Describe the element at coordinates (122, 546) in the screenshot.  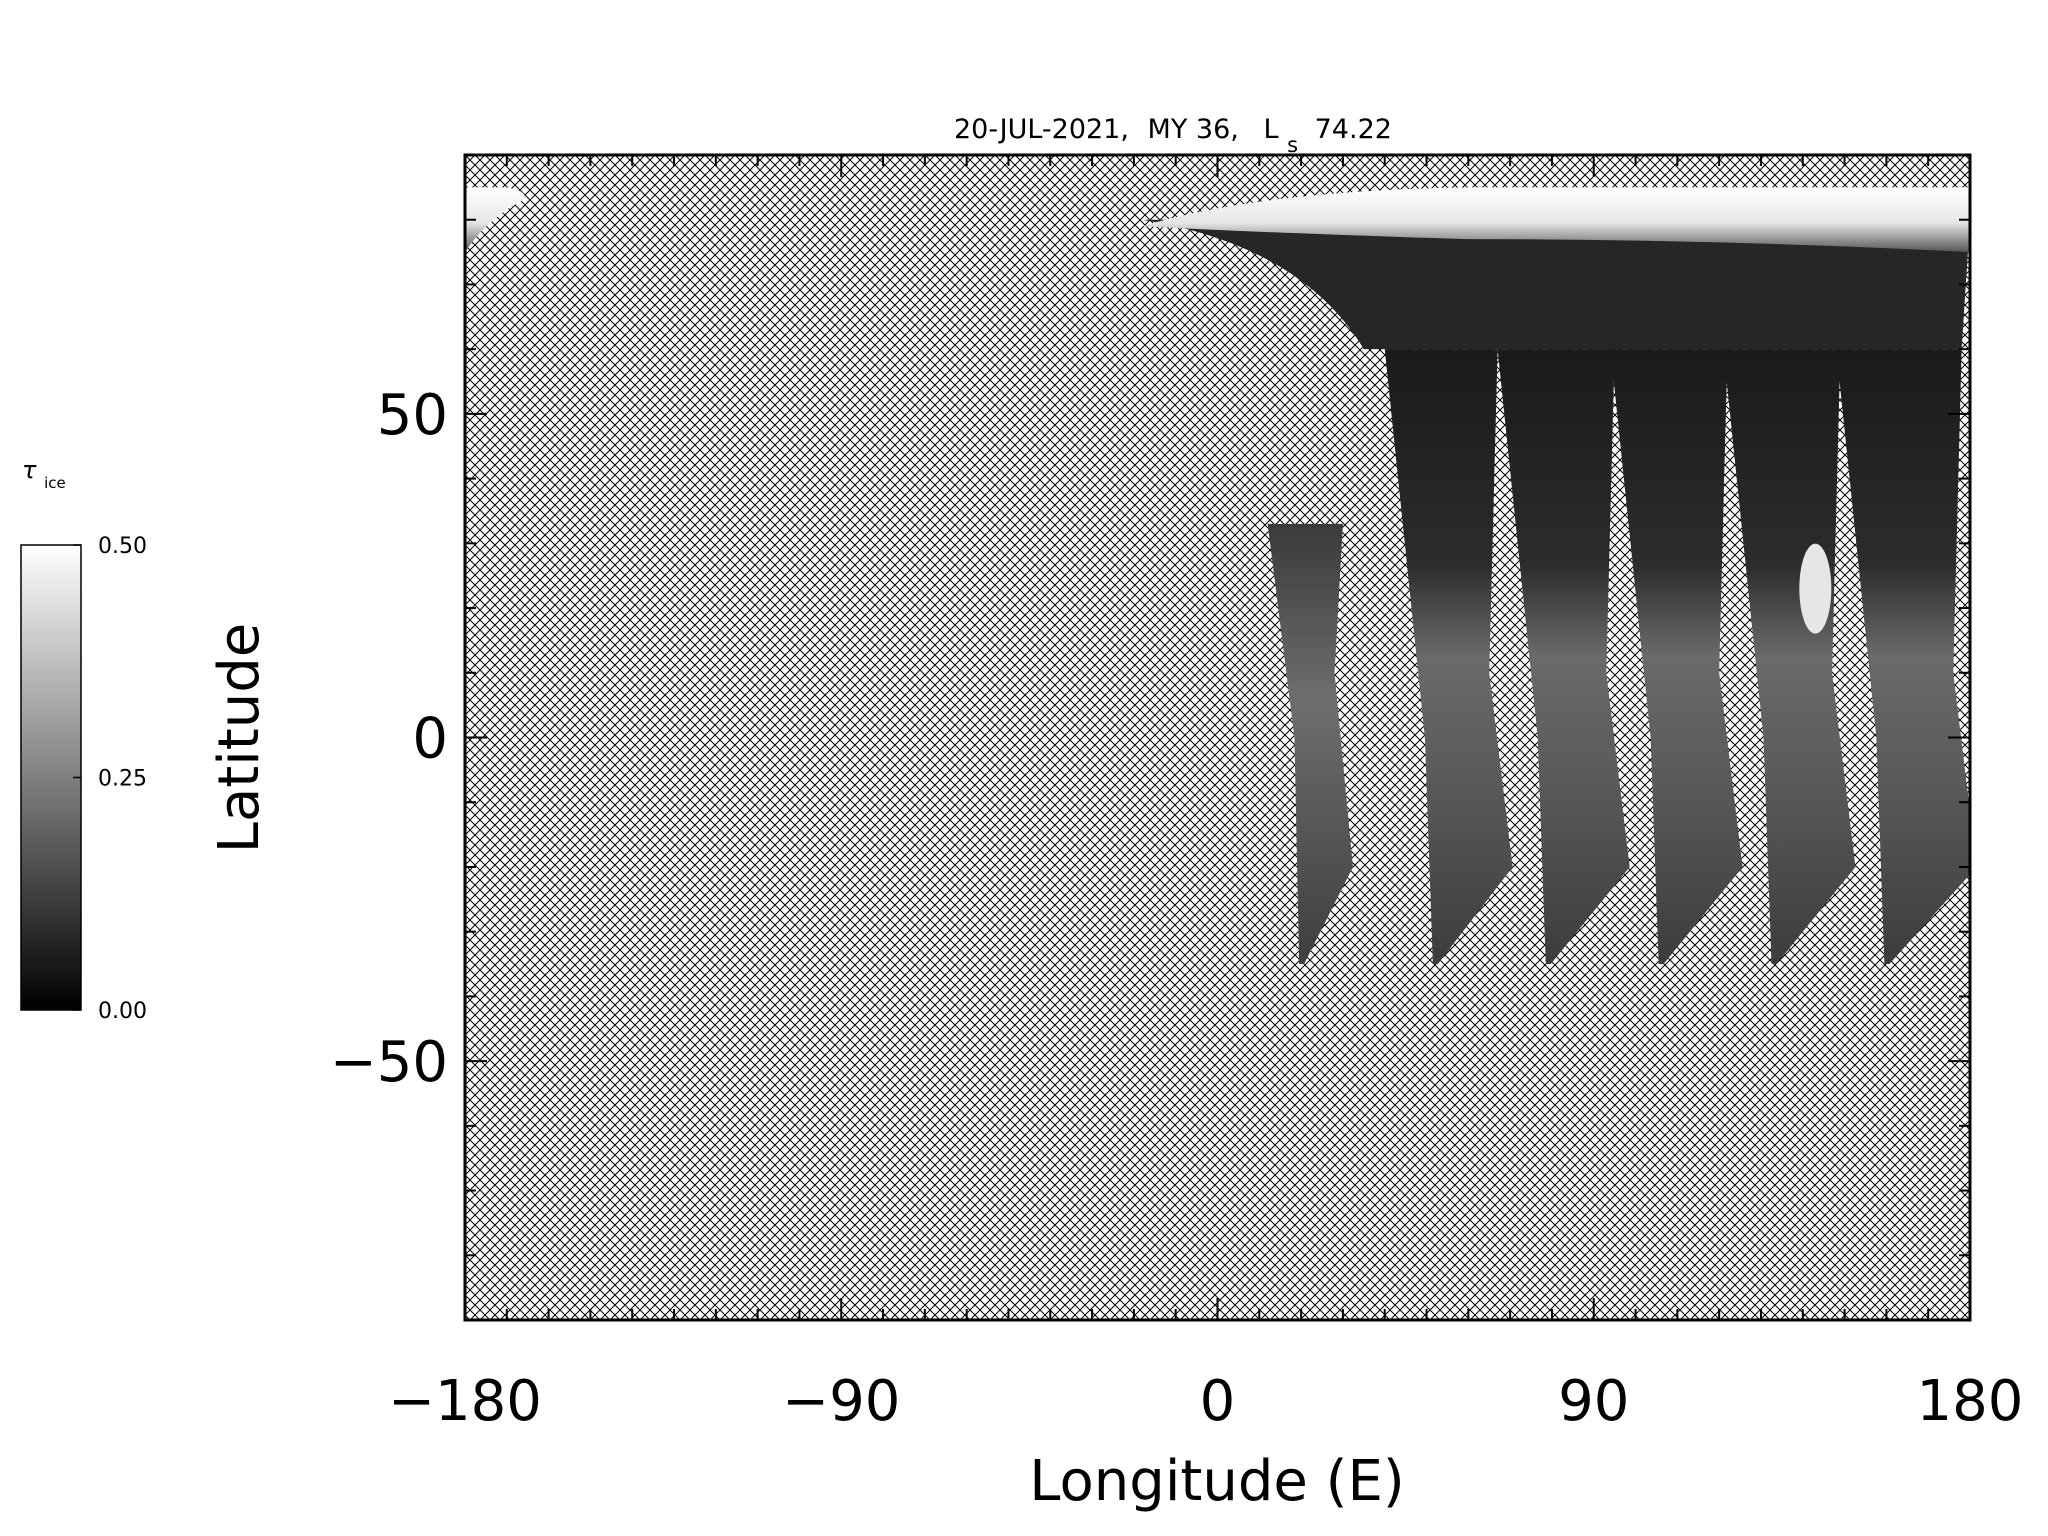
I see `colorbar-tick-label: 0.50` at that location.